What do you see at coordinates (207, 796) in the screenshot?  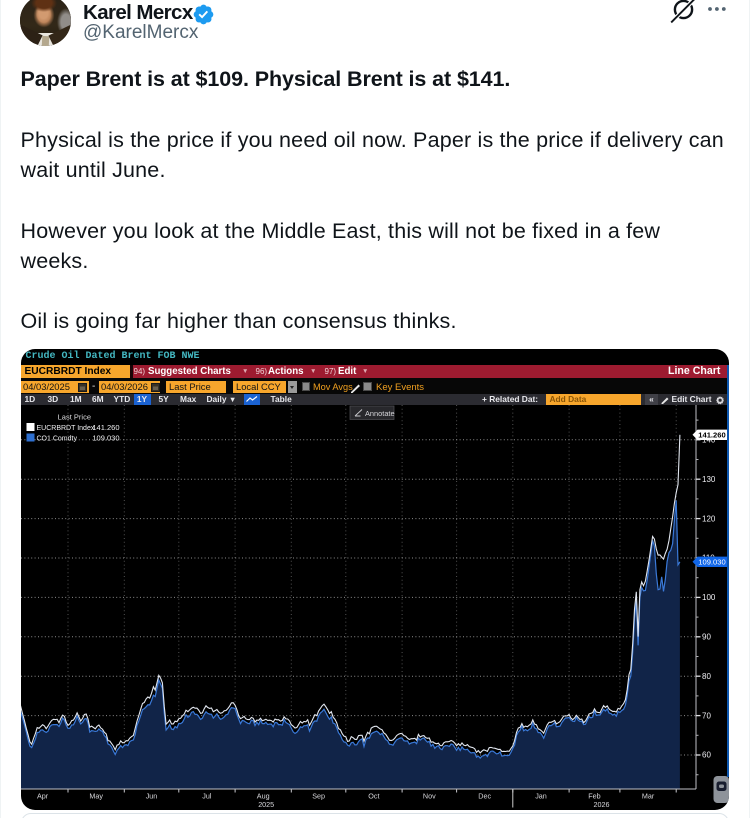 I see `svg-text: Jul` at bounding box center [207, 796].